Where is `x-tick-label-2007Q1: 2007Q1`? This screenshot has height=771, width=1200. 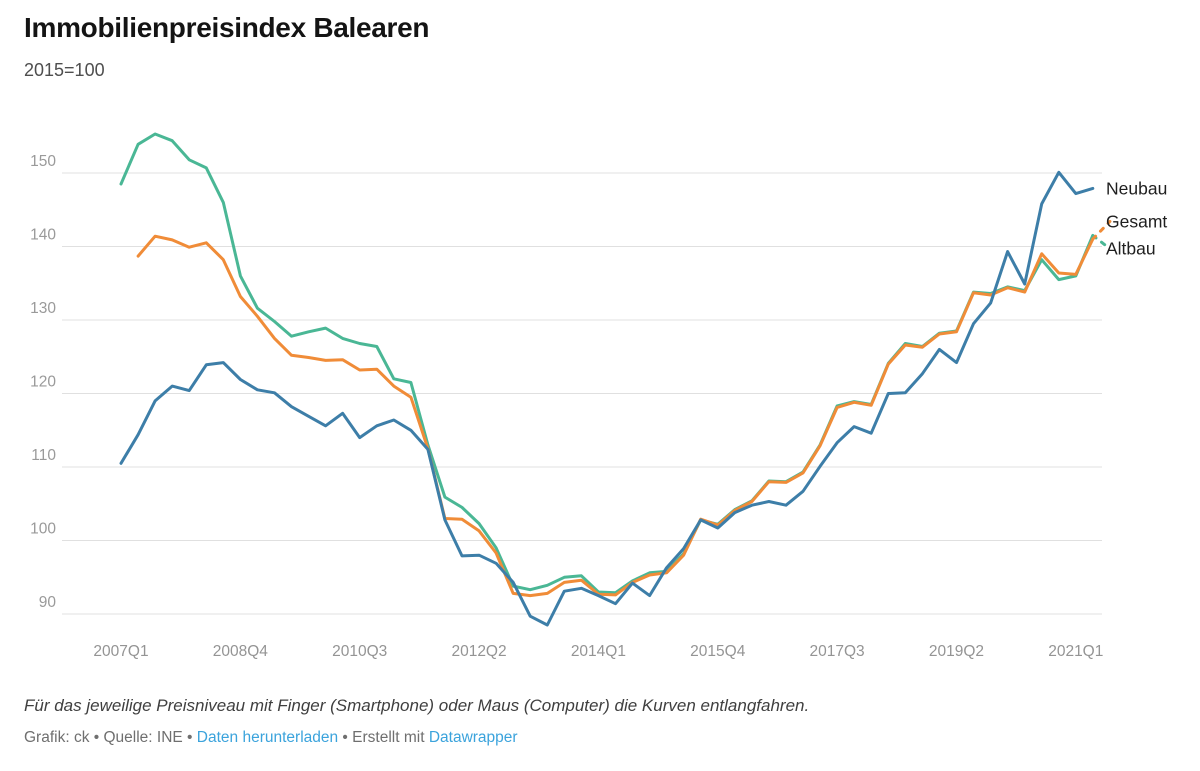 x-tick-label-2007Q1: 2007Q1 is located at coordinates (120, 651).